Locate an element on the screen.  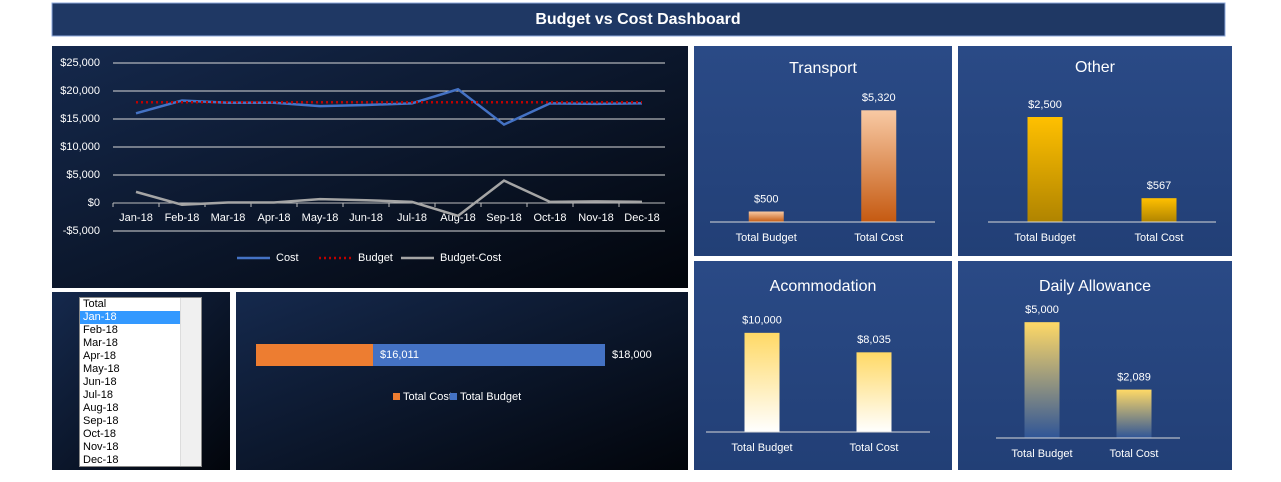
line-series is located at coordinates (389, 198).